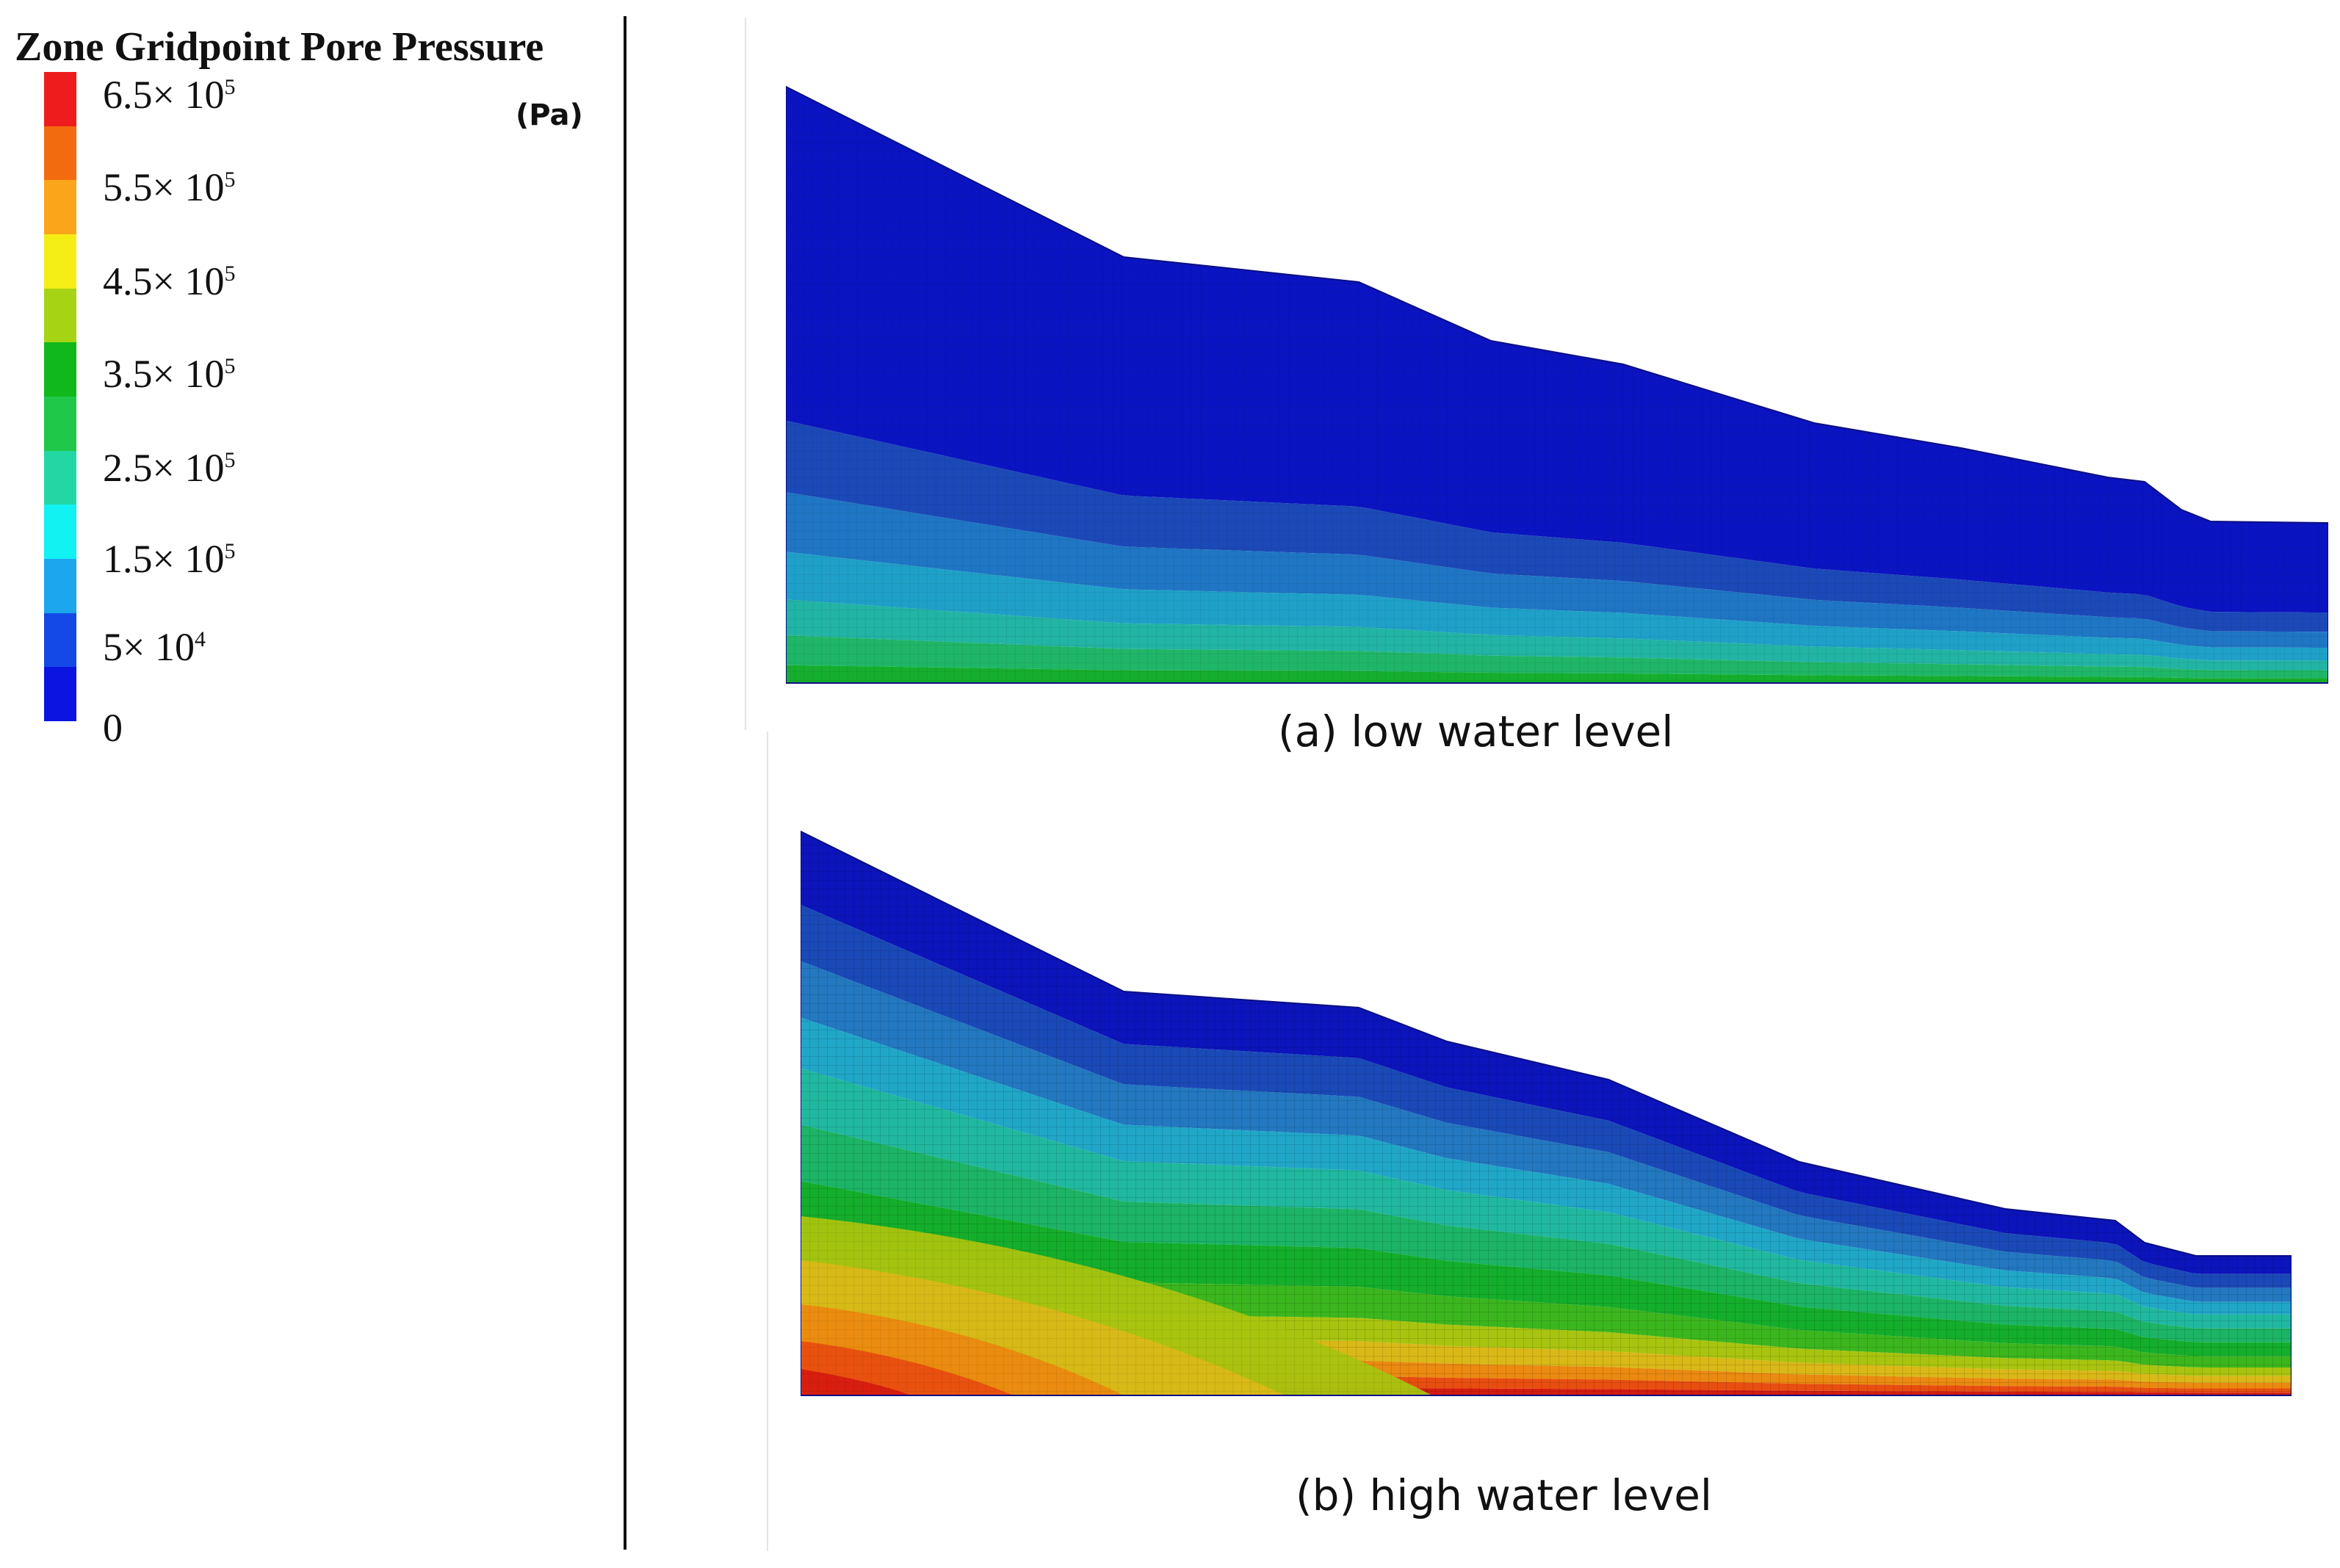 Image resolution: width=2340 pixels, height=1568 pixels. What do you see at coordinates (279, 47) in the screenshot?
I see `legend-title: Zone Gridpoint Pore Pressure` at bounding box center [279, 47].